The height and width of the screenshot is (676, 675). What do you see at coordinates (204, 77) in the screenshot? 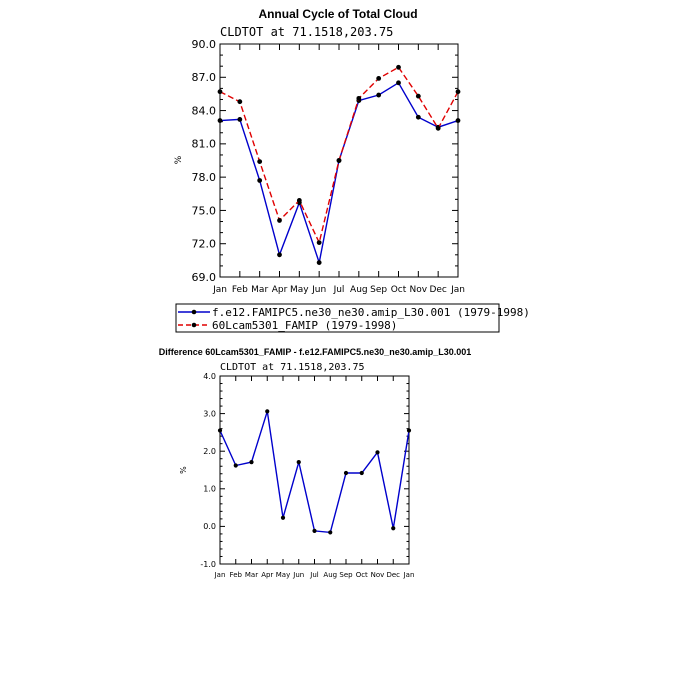
I see `ytick-label: 87.0` at bounding box center [204, 77].